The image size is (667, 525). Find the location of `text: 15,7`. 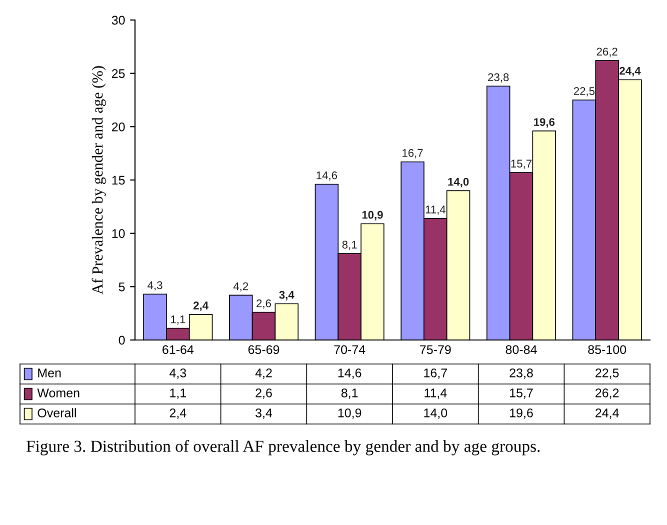

text: 15,7 is located at coordinates (521, 164).